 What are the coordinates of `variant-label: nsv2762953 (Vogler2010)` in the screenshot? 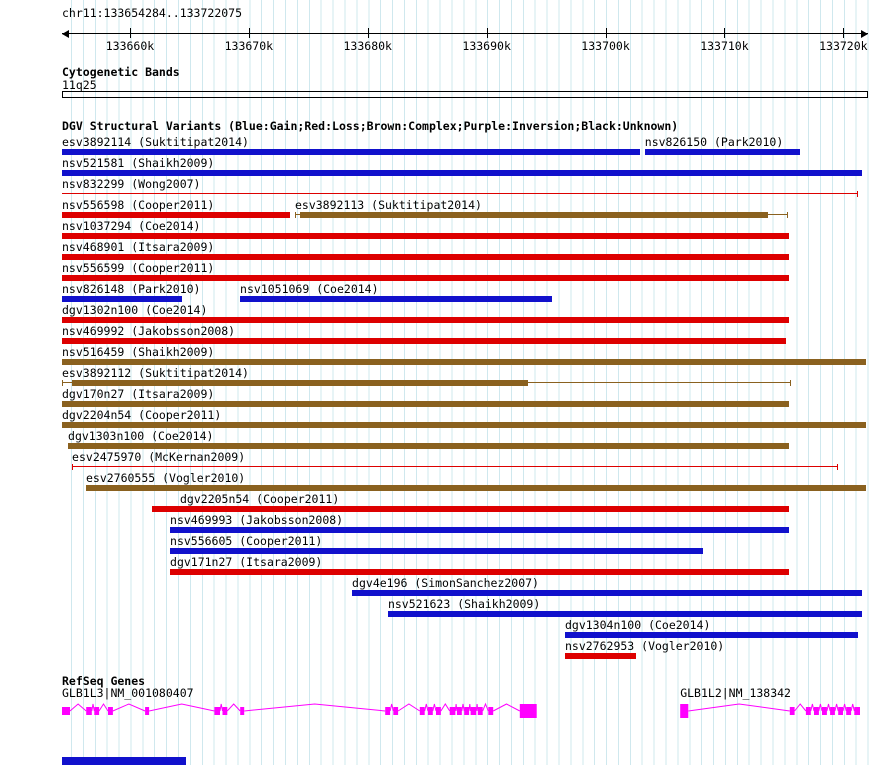 It's located at (644, 646).